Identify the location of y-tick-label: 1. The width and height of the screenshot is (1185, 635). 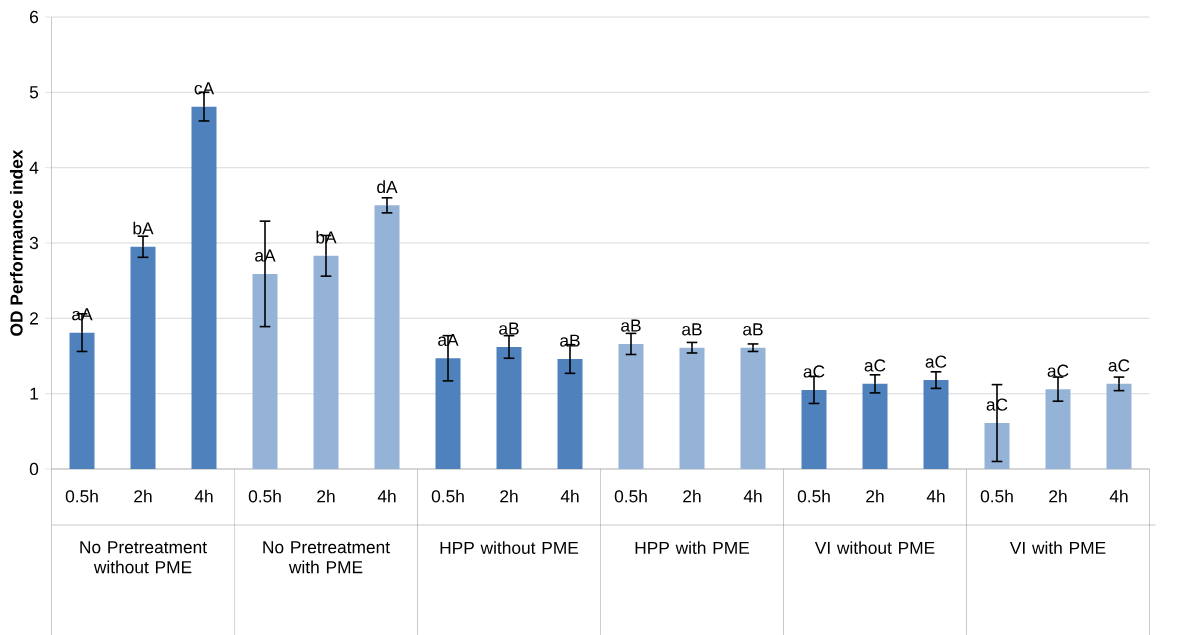
(34, 393).